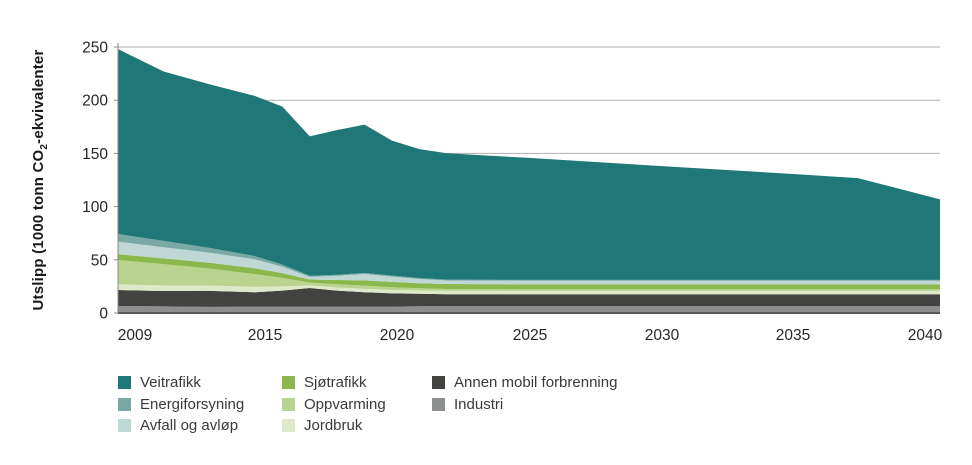  I want to click on legend-label-energiforsyning: Energiforsyning, so click(192, 404).